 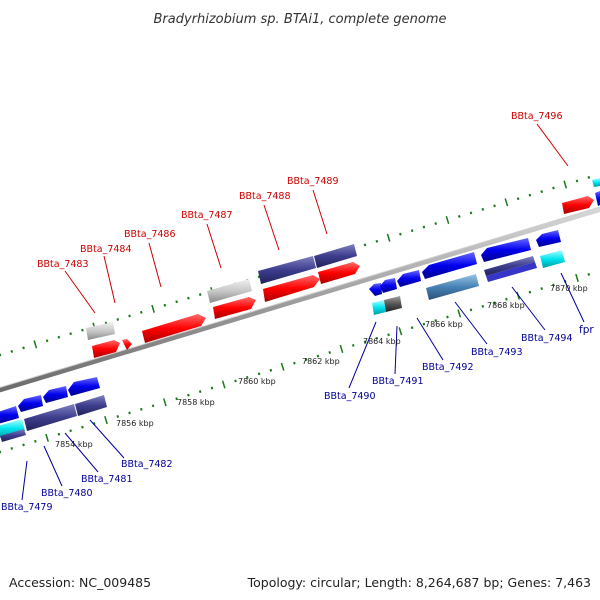 I want to click on gene-label: BBta_7482, so click(x=147, y=464).